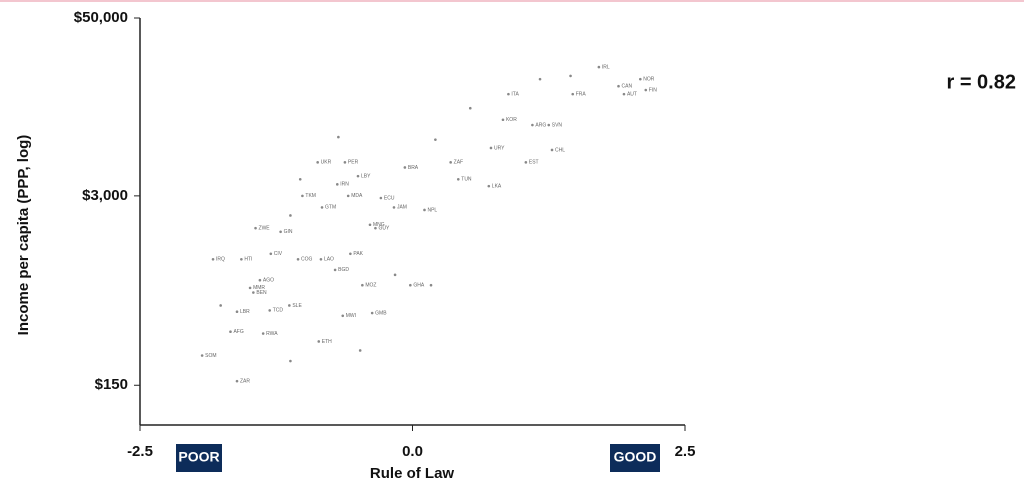  Describe the element at coordinates (534, 163) in the screenshot. I see `point-label: EST` at that location.